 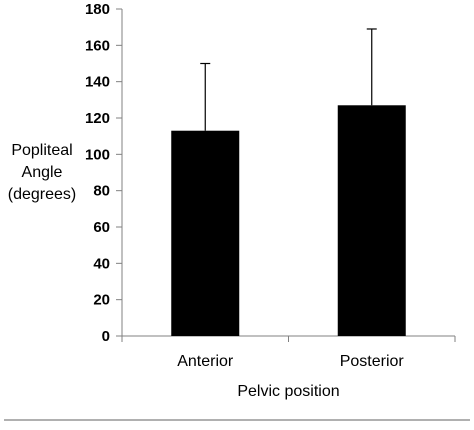 What do you see at coordinates (101, 300) in the screenshot?
I see `y-tick-label: 20` at bounding box center [101, 300].